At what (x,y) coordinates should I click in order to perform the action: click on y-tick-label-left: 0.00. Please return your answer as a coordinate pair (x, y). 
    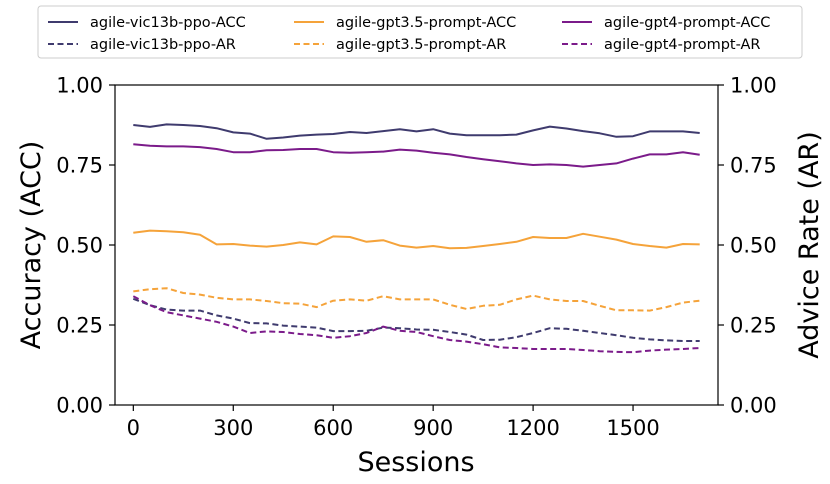
    Looking at the image, I should click on (79, 406).